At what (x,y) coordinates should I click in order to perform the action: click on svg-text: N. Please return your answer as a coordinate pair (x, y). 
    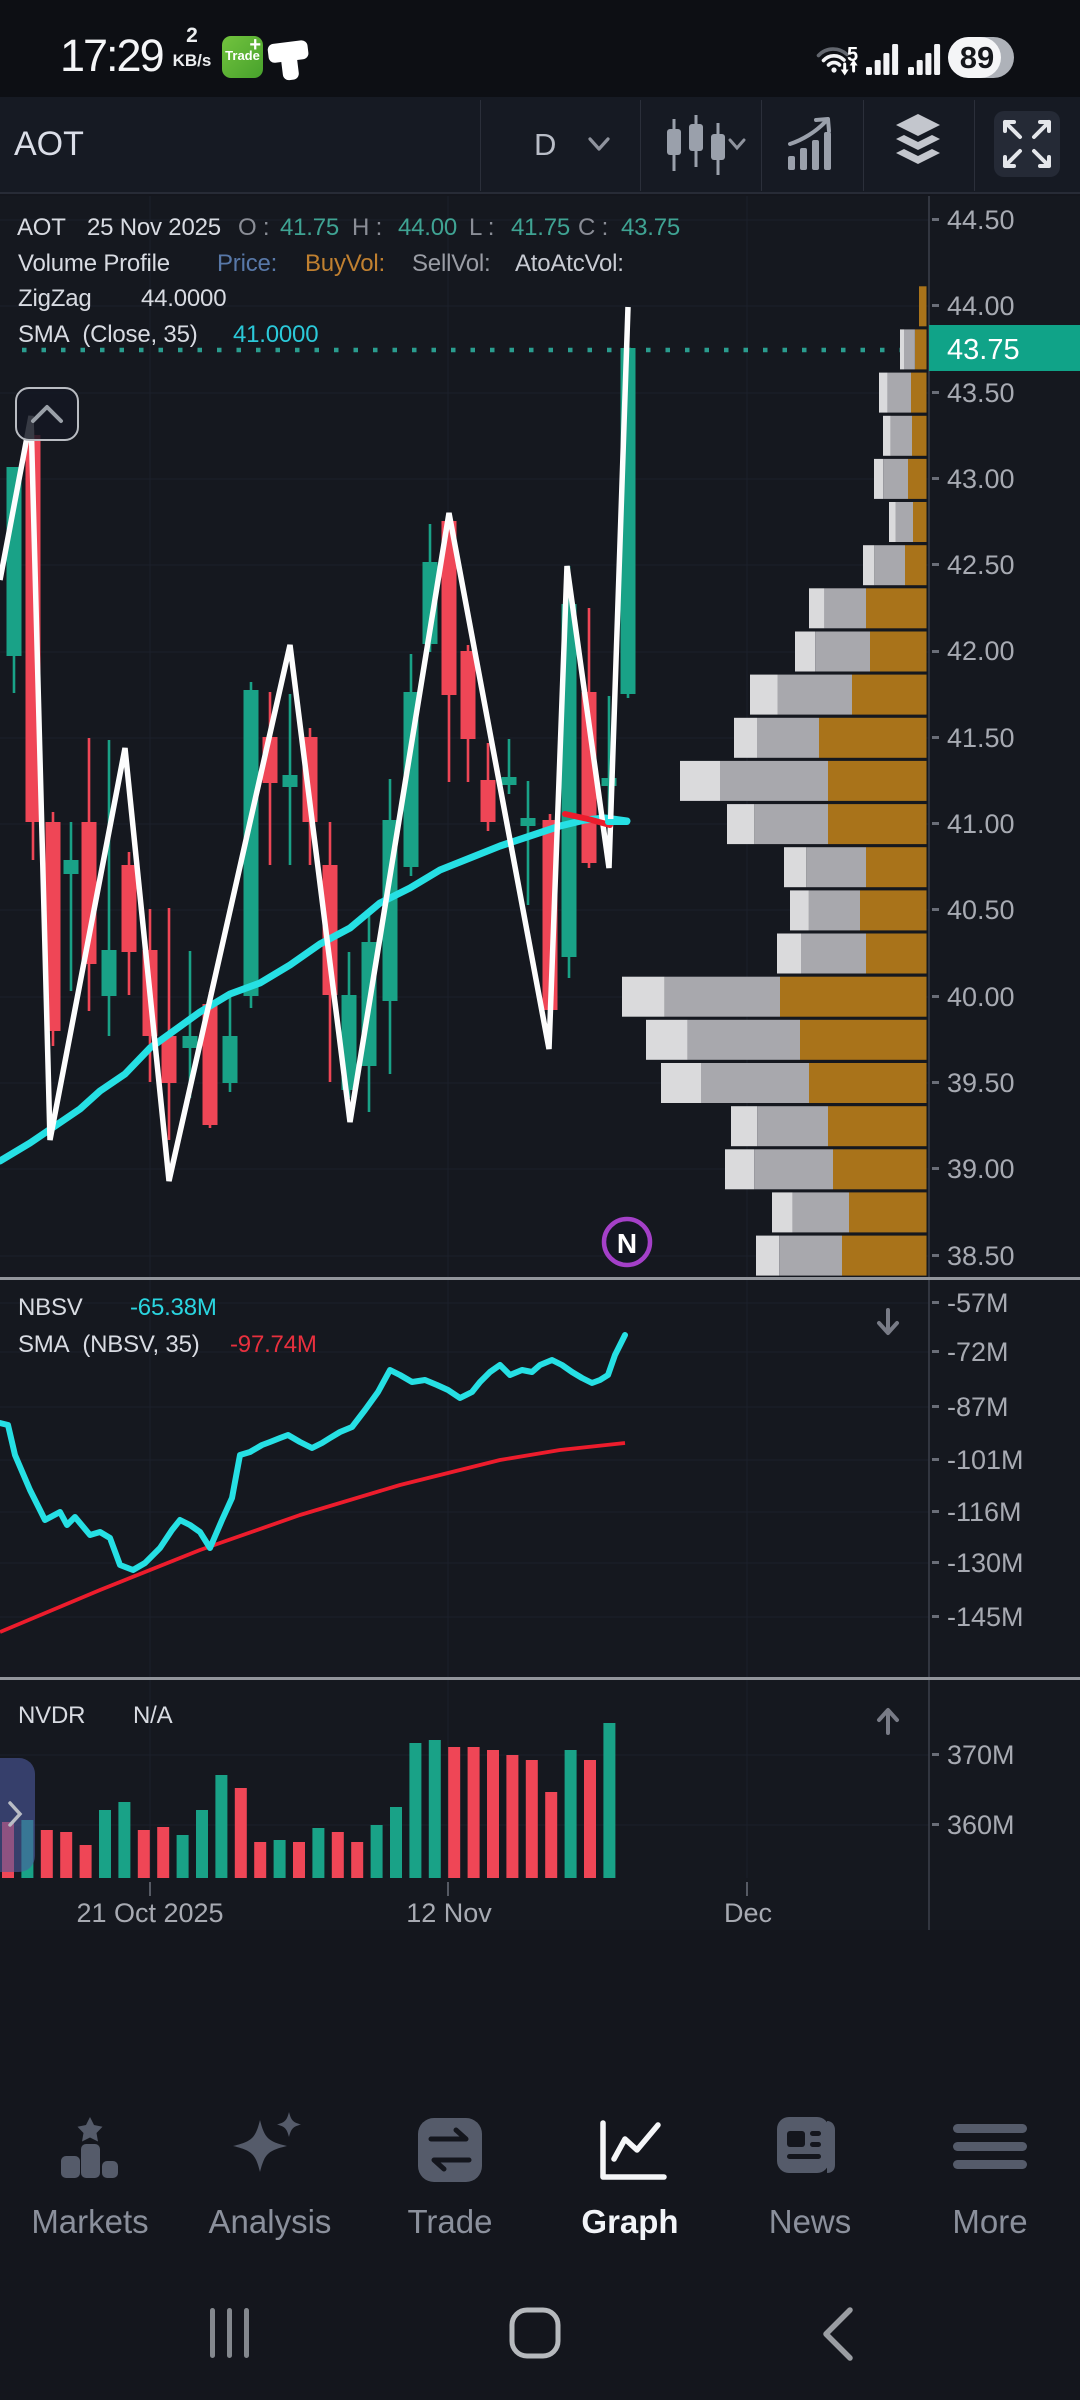
    Looking at the image, I should click on (627, 1243).